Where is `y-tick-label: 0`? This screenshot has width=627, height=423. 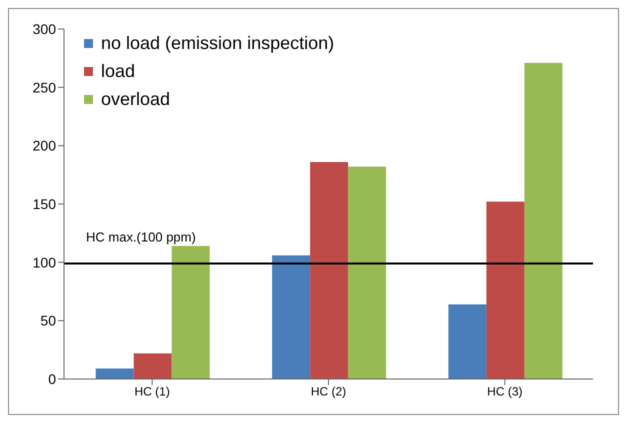 y-tick-label: 0 is located at coordinates (52, 378).